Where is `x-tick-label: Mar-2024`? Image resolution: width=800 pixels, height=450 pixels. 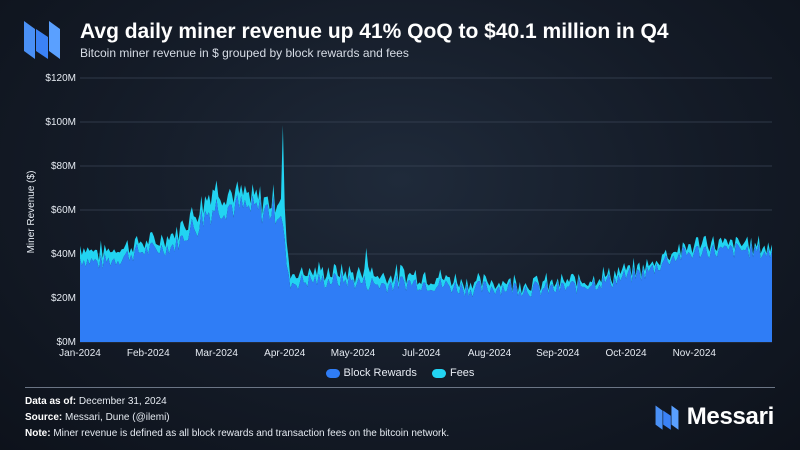 x-tick-label: Mar-2024 is located at coordinates (216, 353).